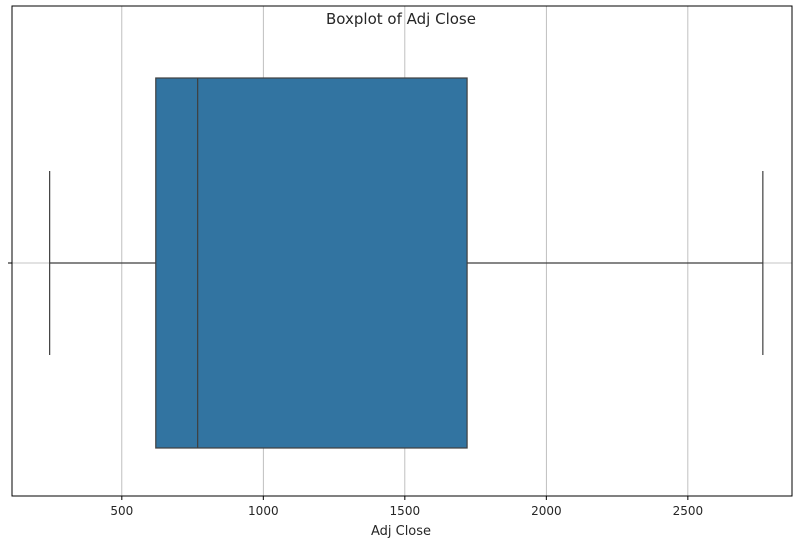  What do you see at coordinates (546, 511) in the screenshot?
I see `x-tick-label-2000: 2000` at bounding box center [546, 511].